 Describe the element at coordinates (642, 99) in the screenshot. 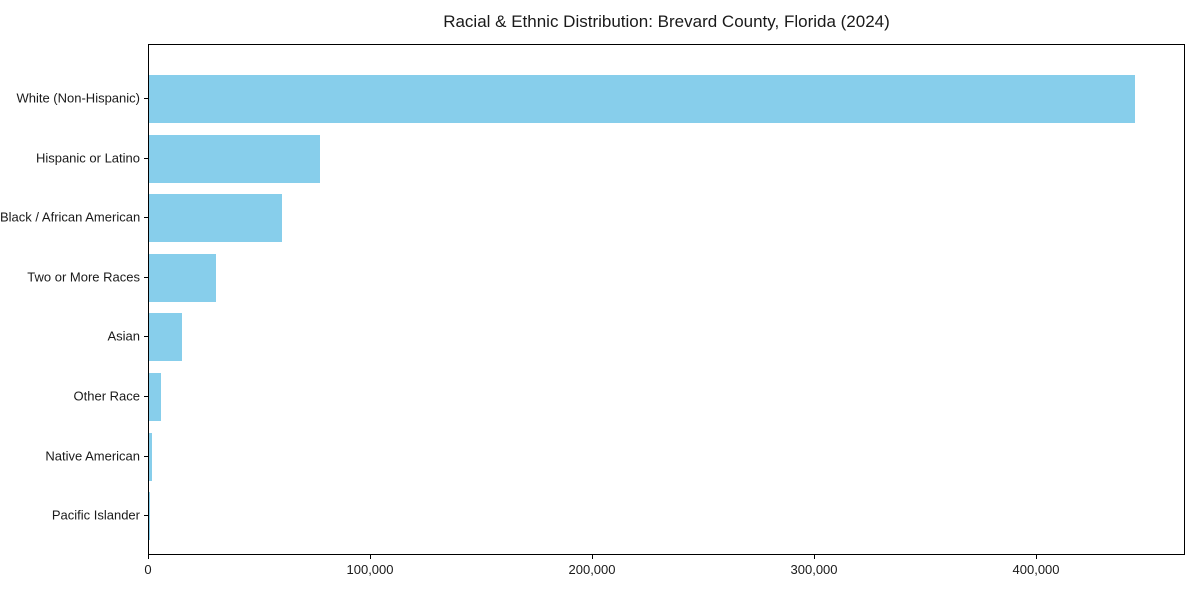

I see `bar-white-non-hispanic` at that location.